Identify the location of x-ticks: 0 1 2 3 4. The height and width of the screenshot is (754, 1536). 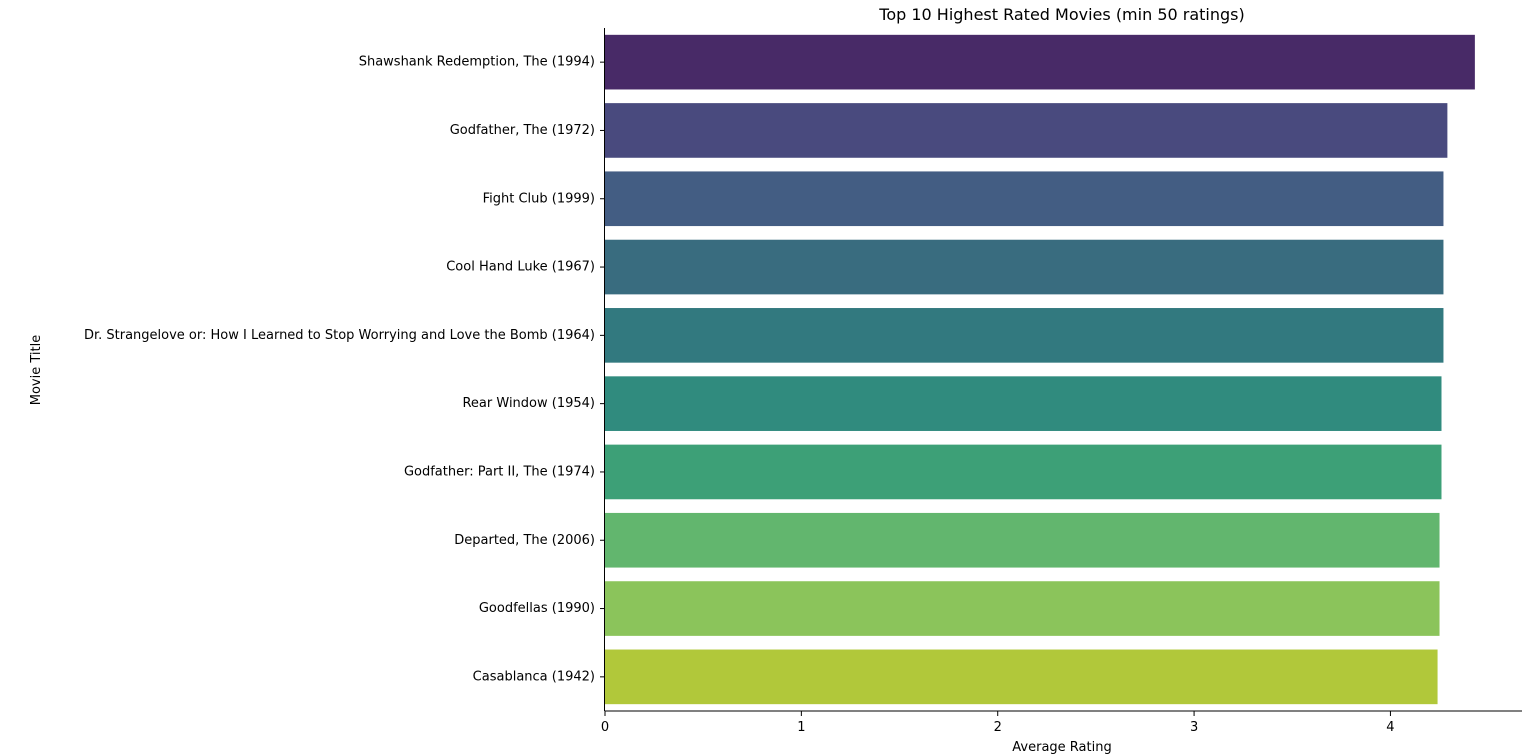
(998, 723).